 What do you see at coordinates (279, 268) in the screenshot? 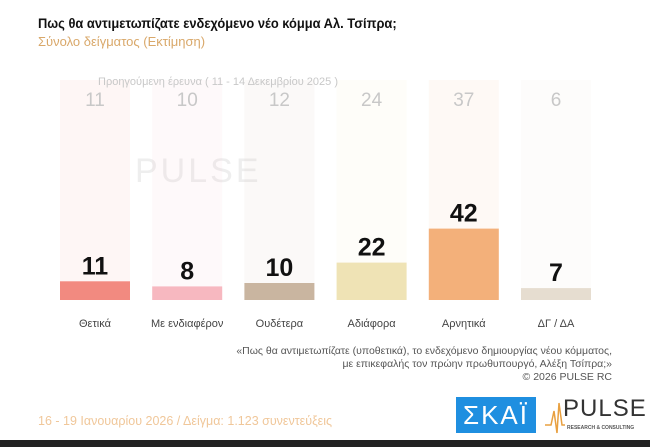
I see `value-label: 10` at bounding box center [279, 268].